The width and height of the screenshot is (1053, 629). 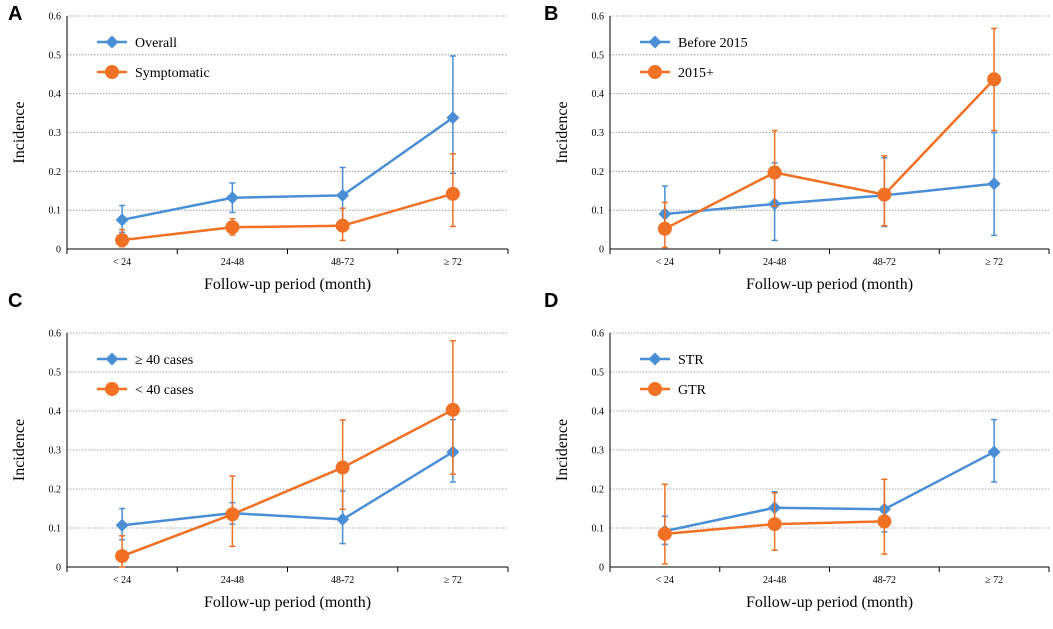 What do you see at coordinates (691, 360) in the screenshot?
I see `legend-label: STR` at bounding box center [691, 360].